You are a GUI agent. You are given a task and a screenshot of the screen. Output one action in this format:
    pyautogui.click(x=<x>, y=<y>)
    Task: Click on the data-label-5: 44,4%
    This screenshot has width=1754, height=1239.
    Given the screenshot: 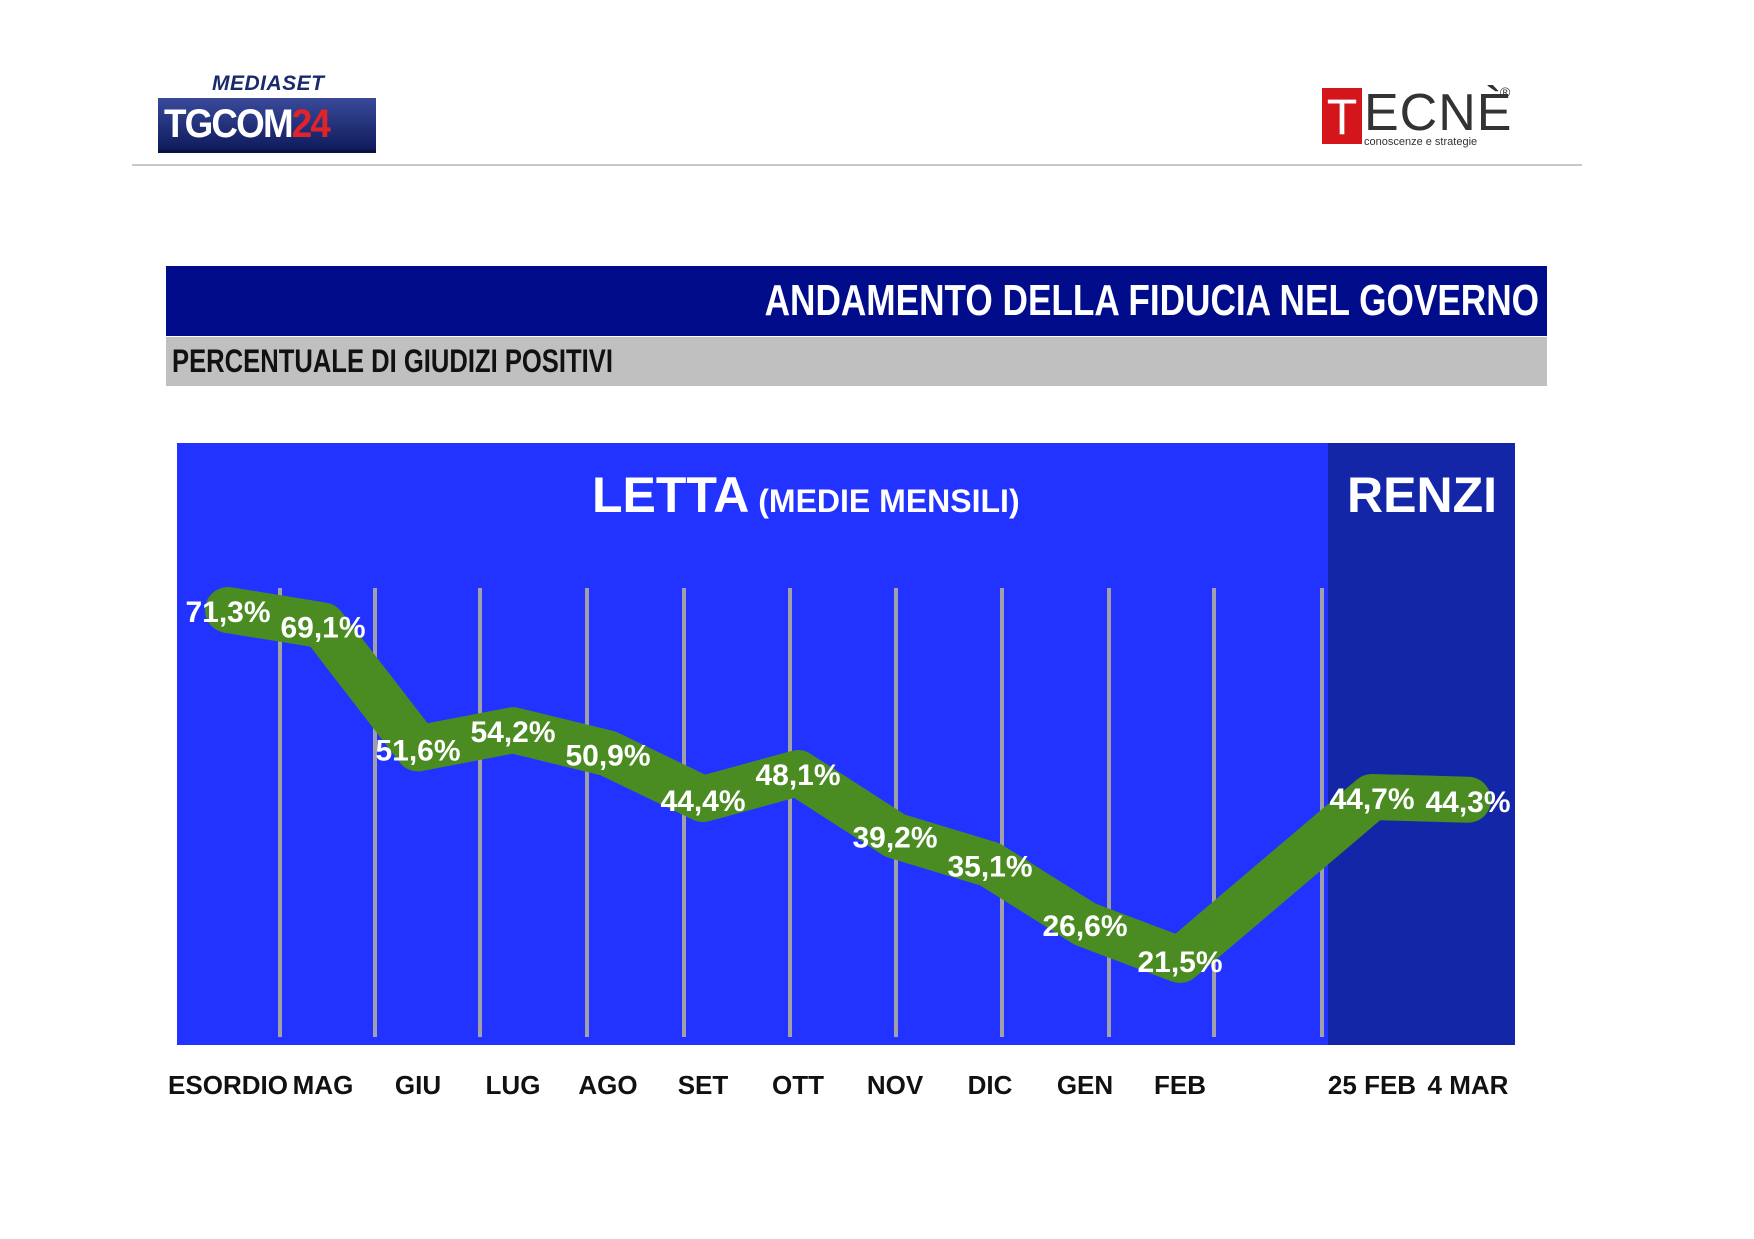 What is the action you would take?
    pyautogui.click(x=702, y=801)
    